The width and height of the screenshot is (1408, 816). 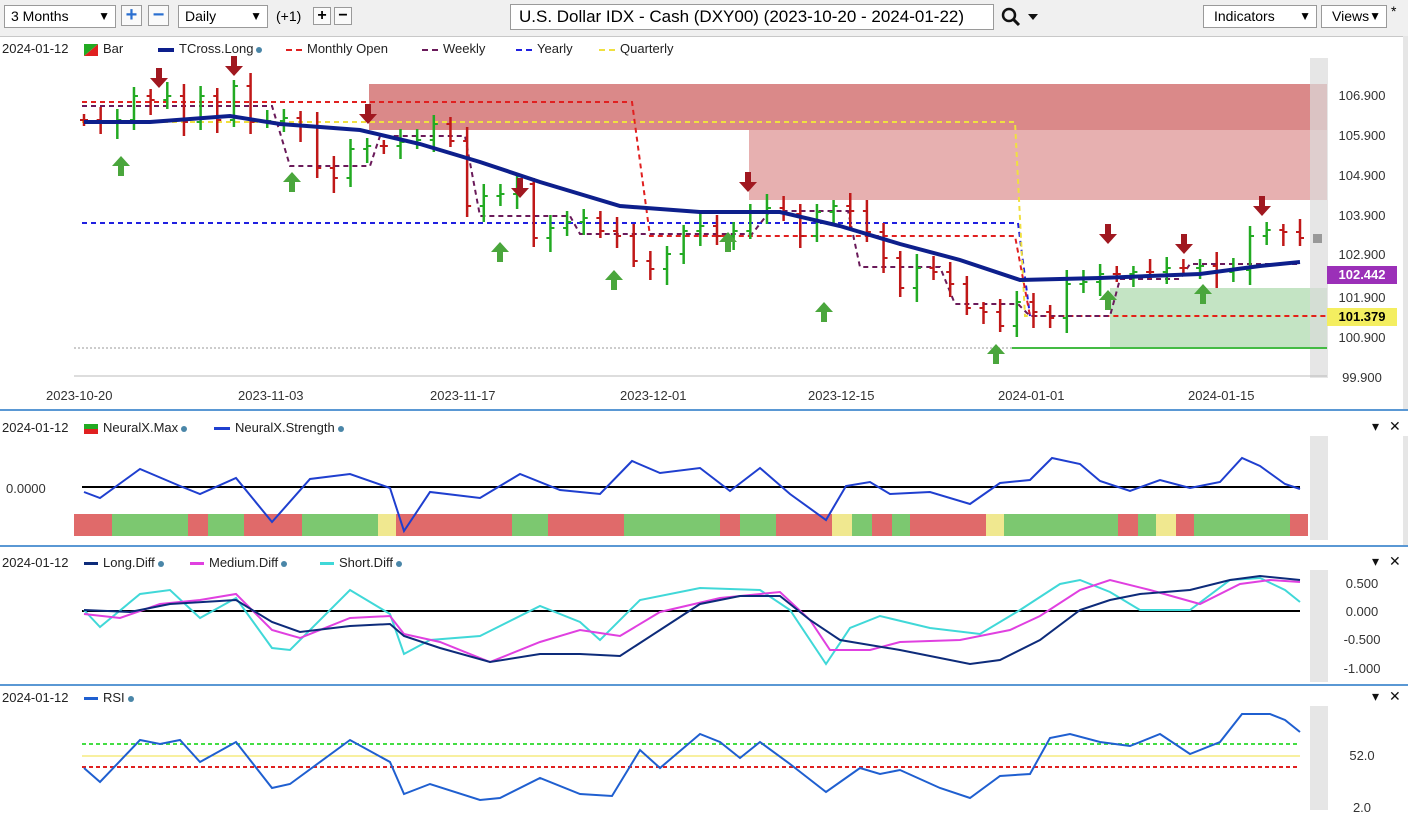 I want to click on search-button, so click(x=1020, y=17).